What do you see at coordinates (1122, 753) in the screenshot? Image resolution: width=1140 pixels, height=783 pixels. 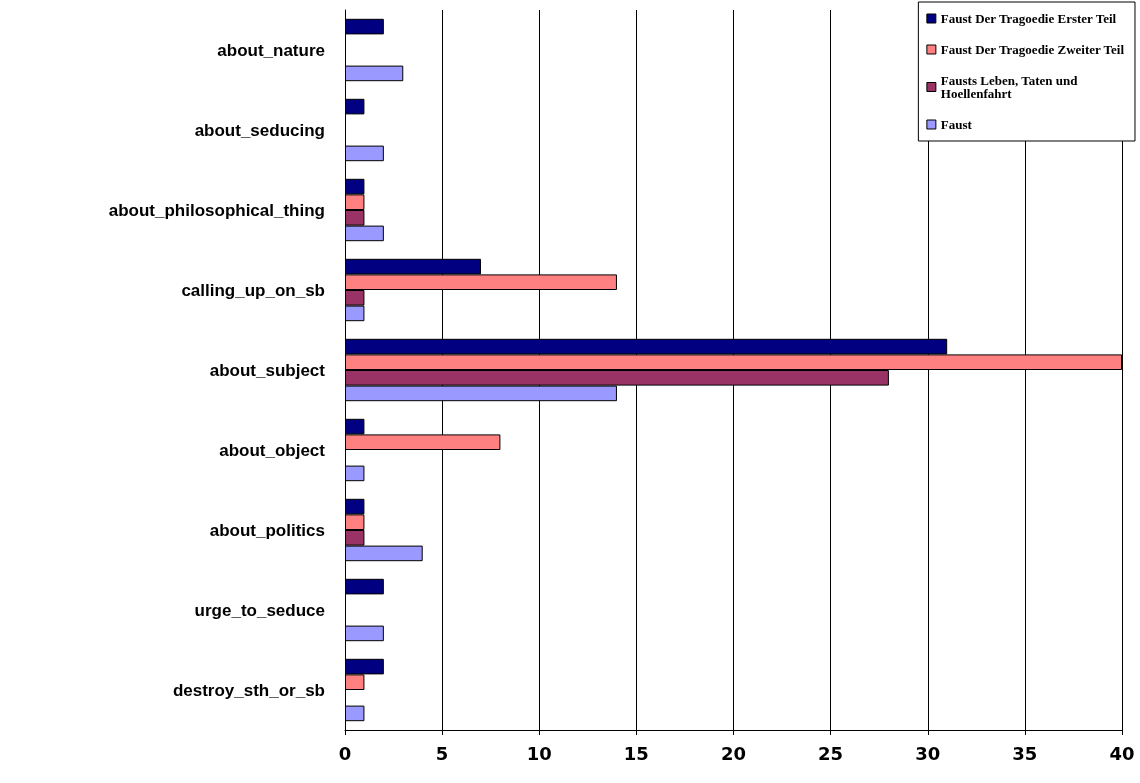 I see `x-tick-label: 40` at bounding box center [1122, 753].